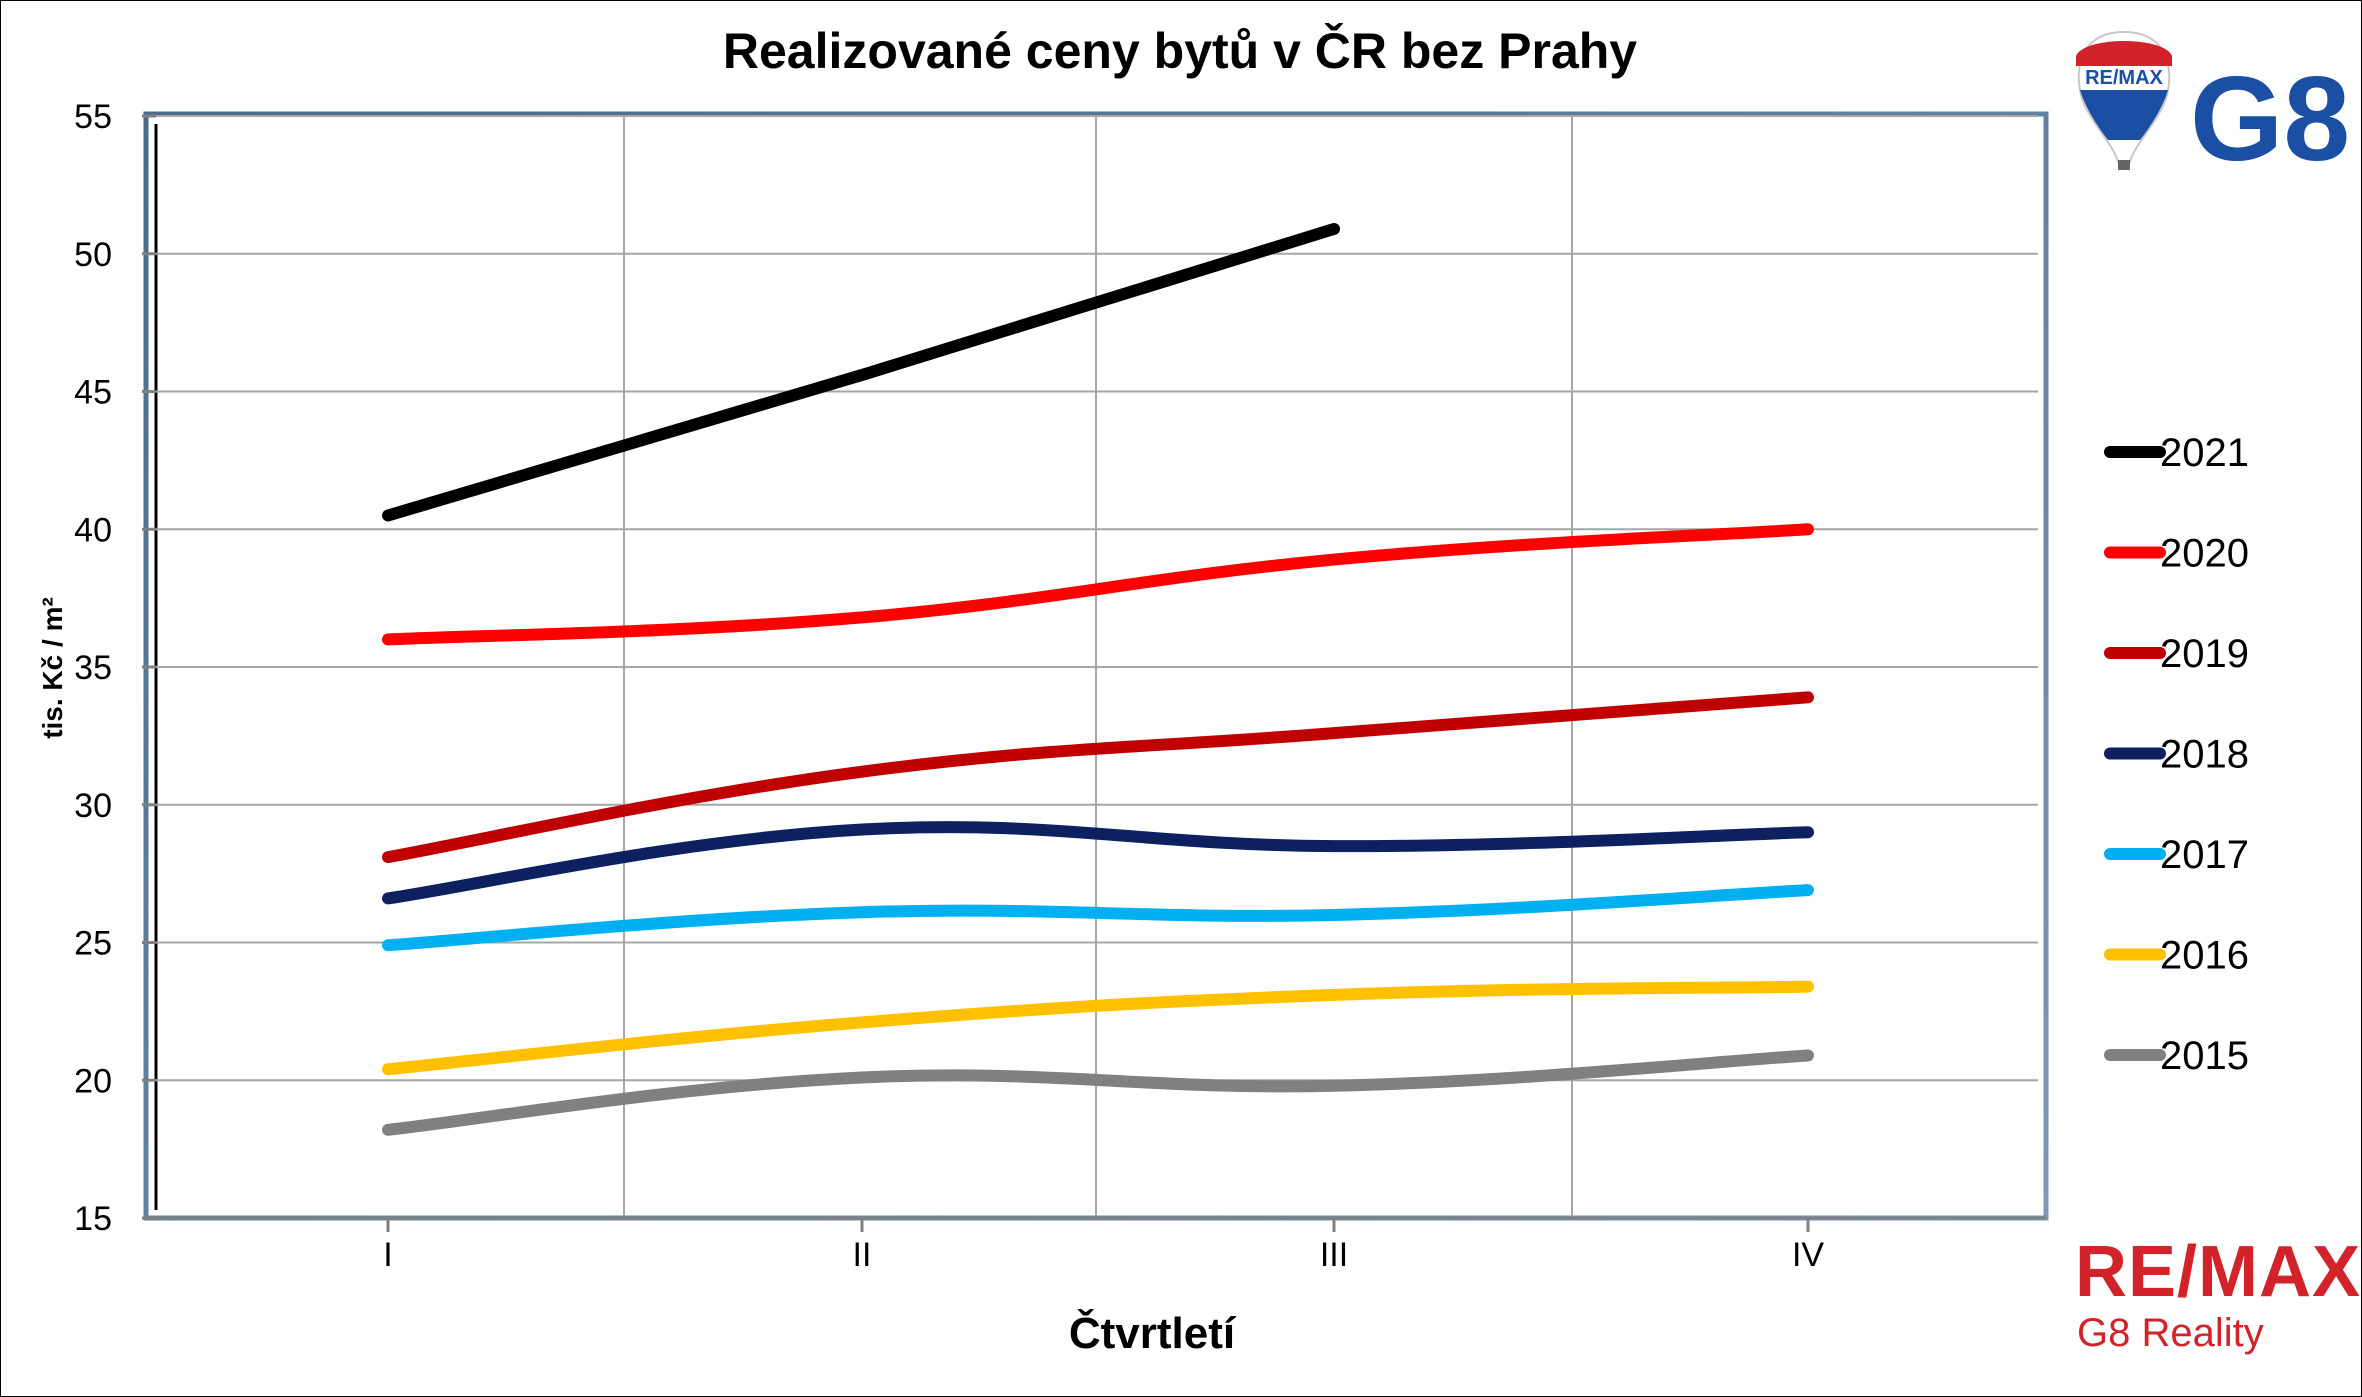  Describe the element at coordinates (1098, 584) in the screenshot. I see `series-line-2020` at that location.